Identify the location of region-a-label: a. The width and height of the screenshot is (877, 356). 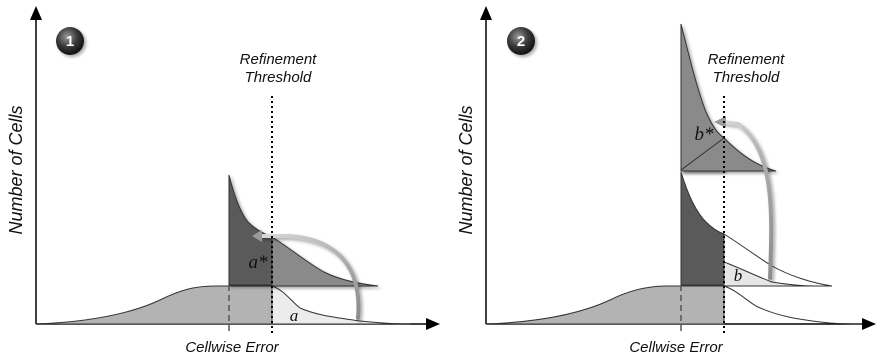
(294, 315).